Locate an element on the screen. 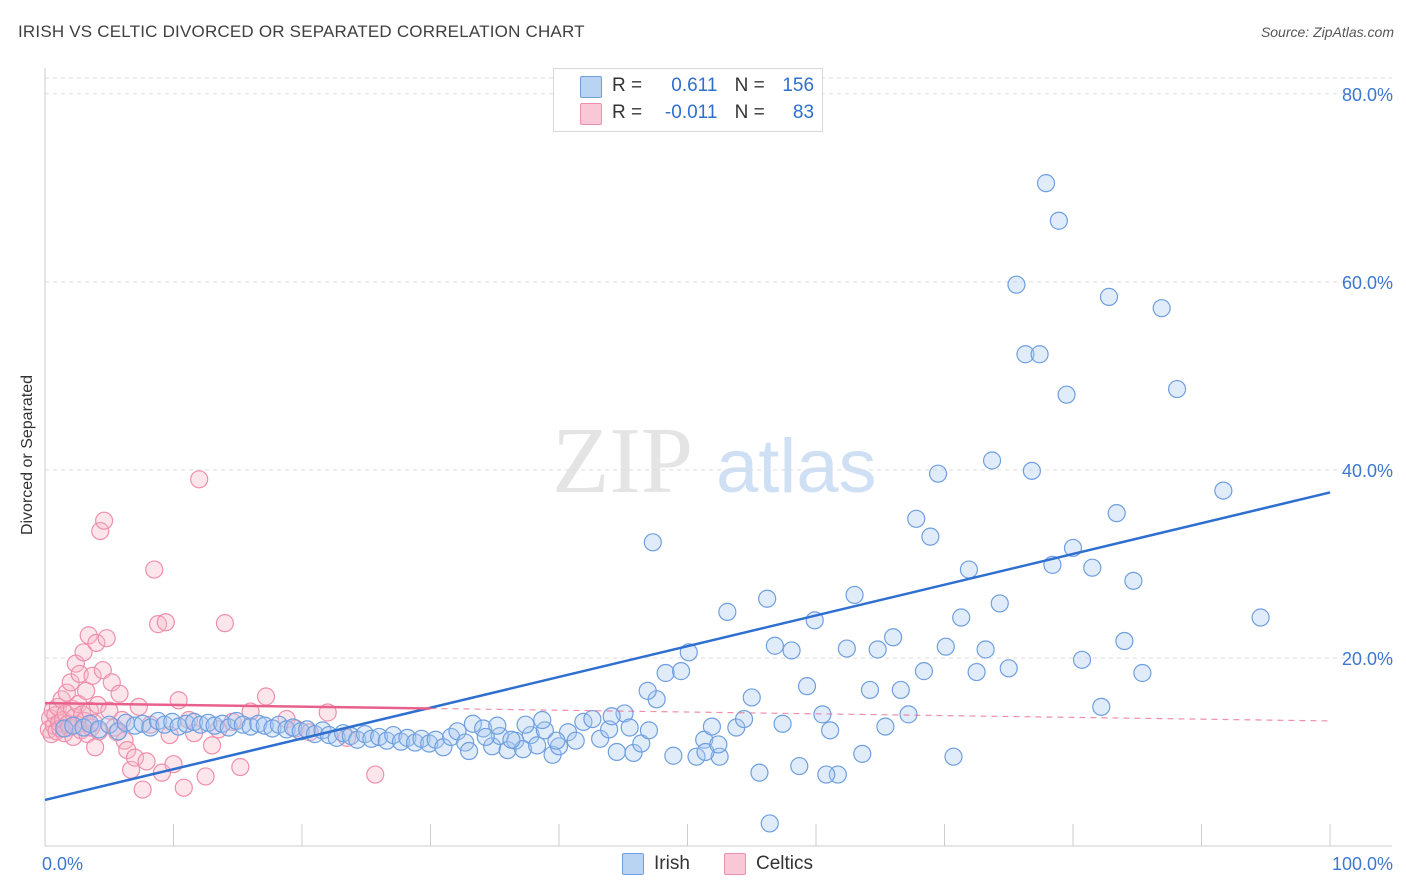 This screenshot has height=892, width=1406. y-tick-label-0: 20.0% is located at coordinates (1367, 659).